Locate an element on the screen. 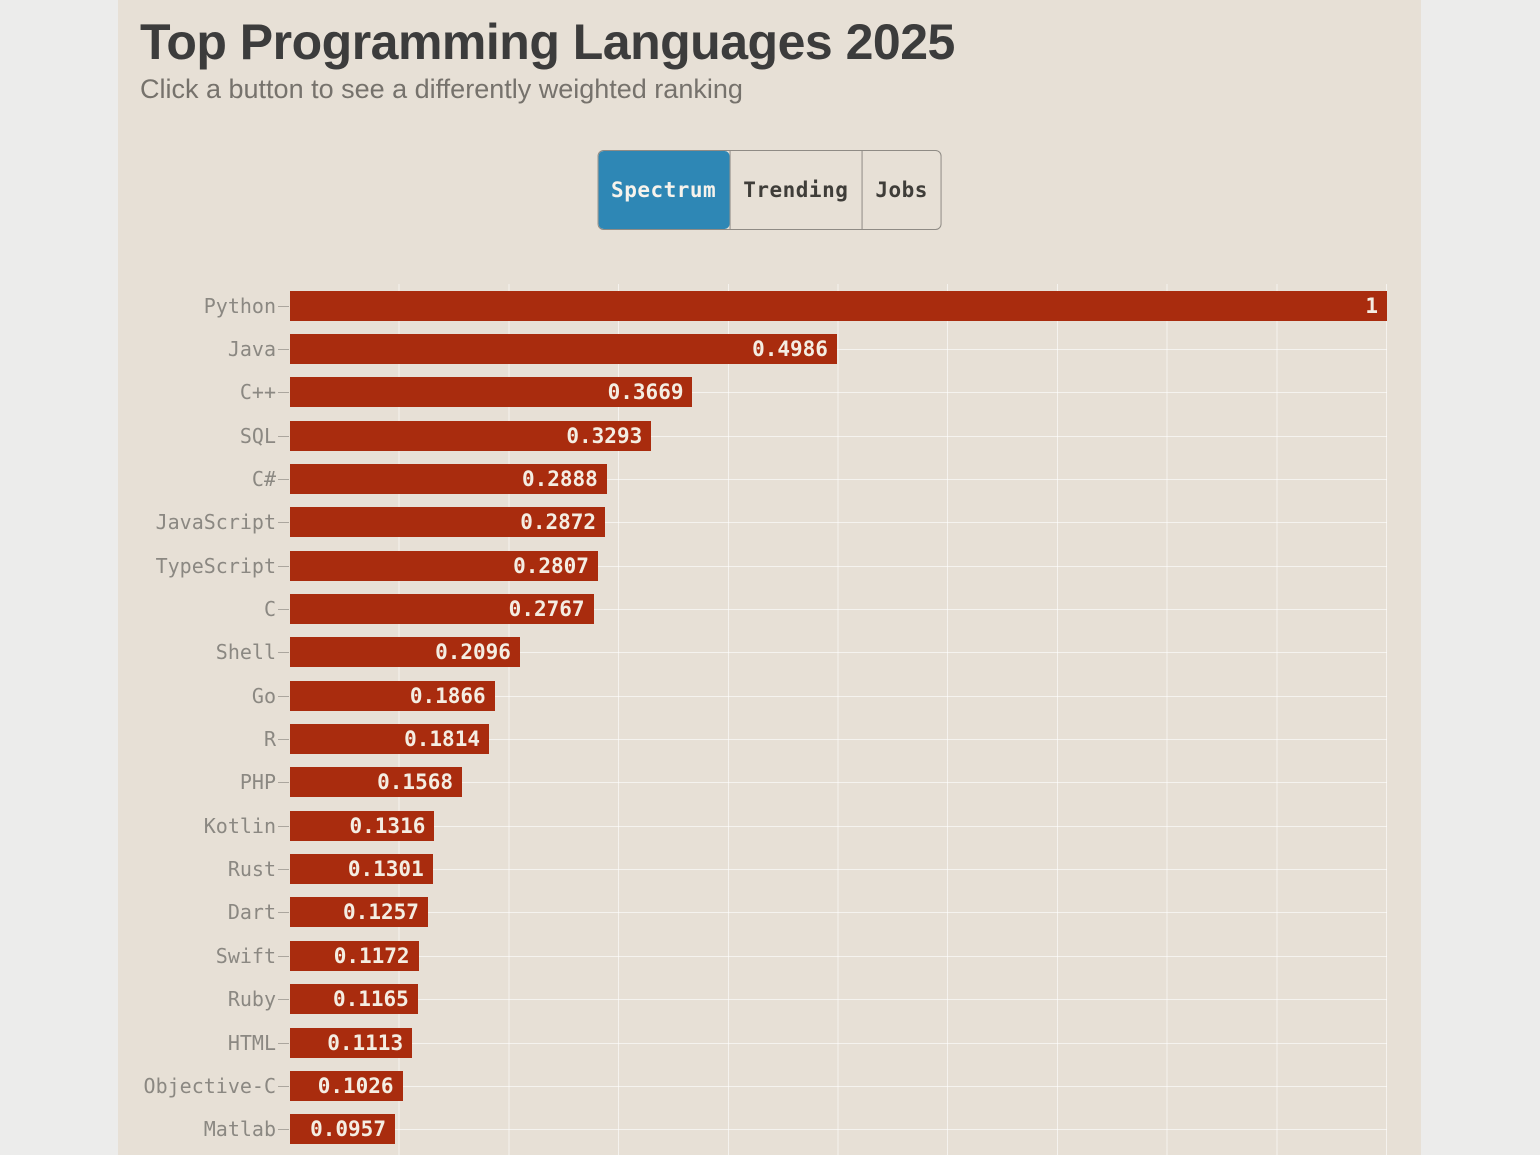  category-label: C# is located at coordinates (204, 479).